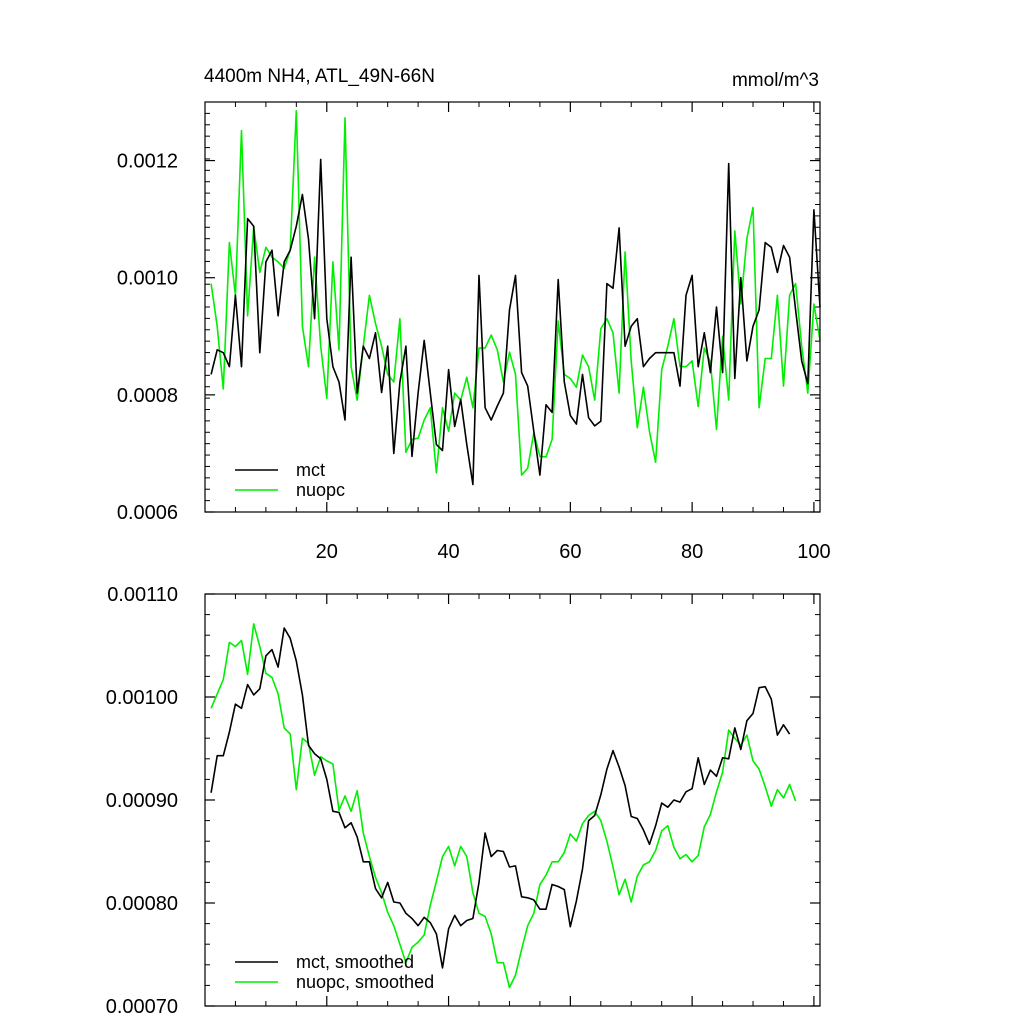 This screenshot has height=1024, width=1024. Describe the element at coordinates (147, 513) in the screenshot. I see `y-tick-label: 0.0006` at that location.